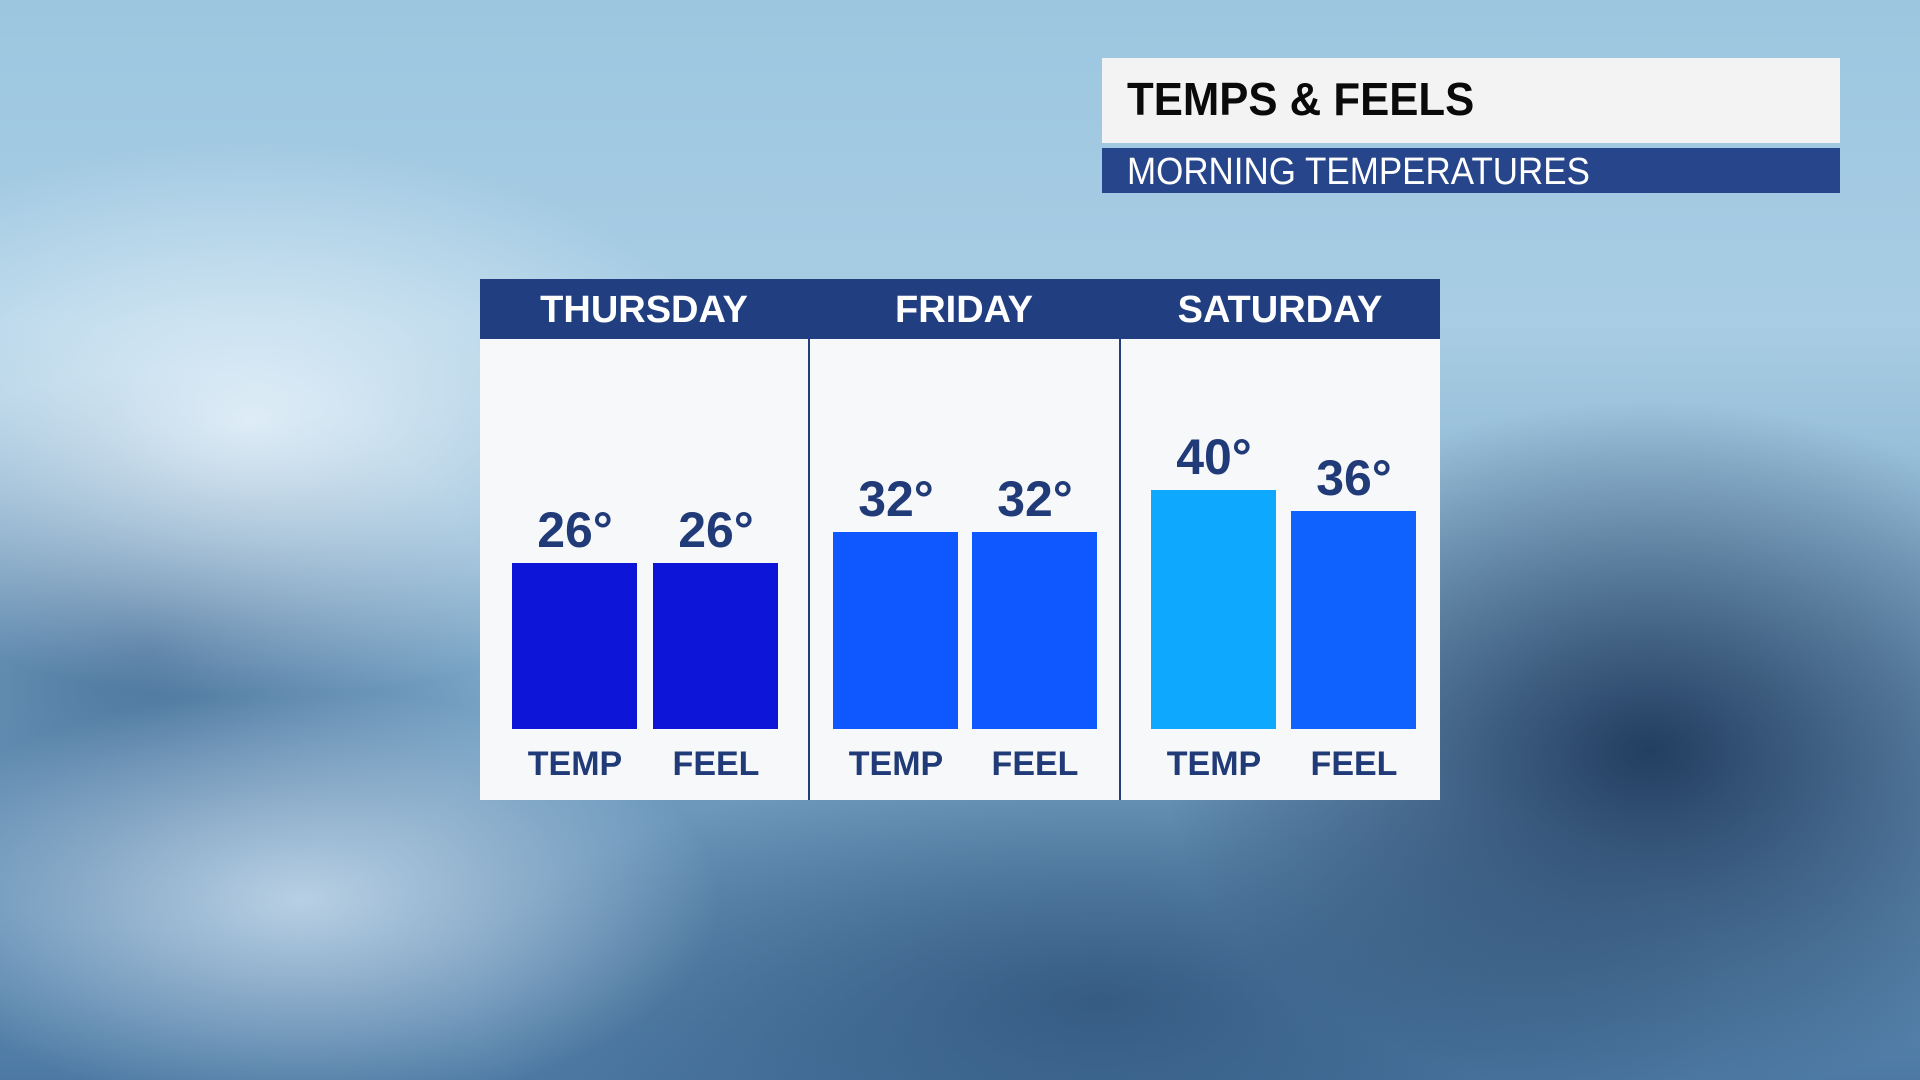 The width and height of the screenshot is (1920, 1080). What do you see at coordinates (644, 310) in the screenshot?
I see `day-label-thursday: THURSDAY` at bounding box center [644, 310].